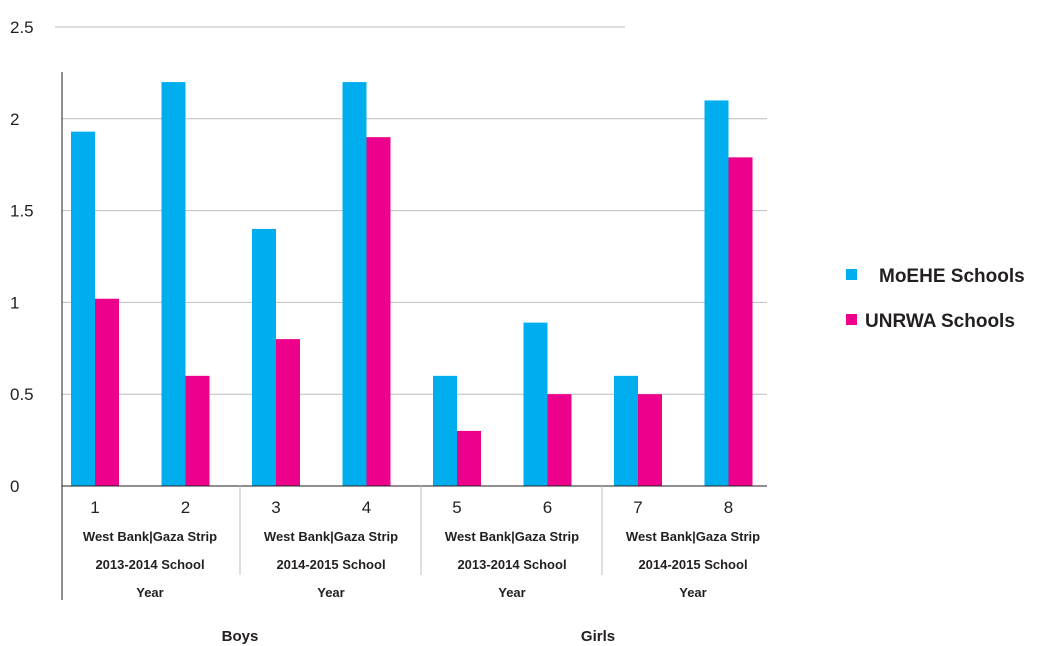 This screenshot has width=1056, height=646. Describe the element at coordinates (728, 507) in the screenshot. I see `x-tick-label: 8` at that location.